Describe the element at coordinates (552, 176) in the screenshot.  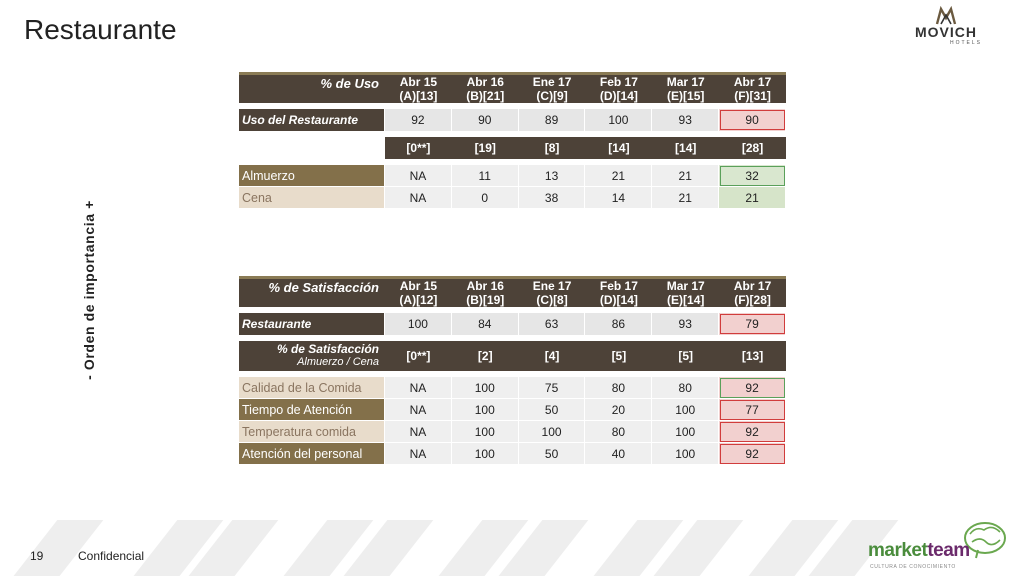
I see `table-cell: 13` at that location.